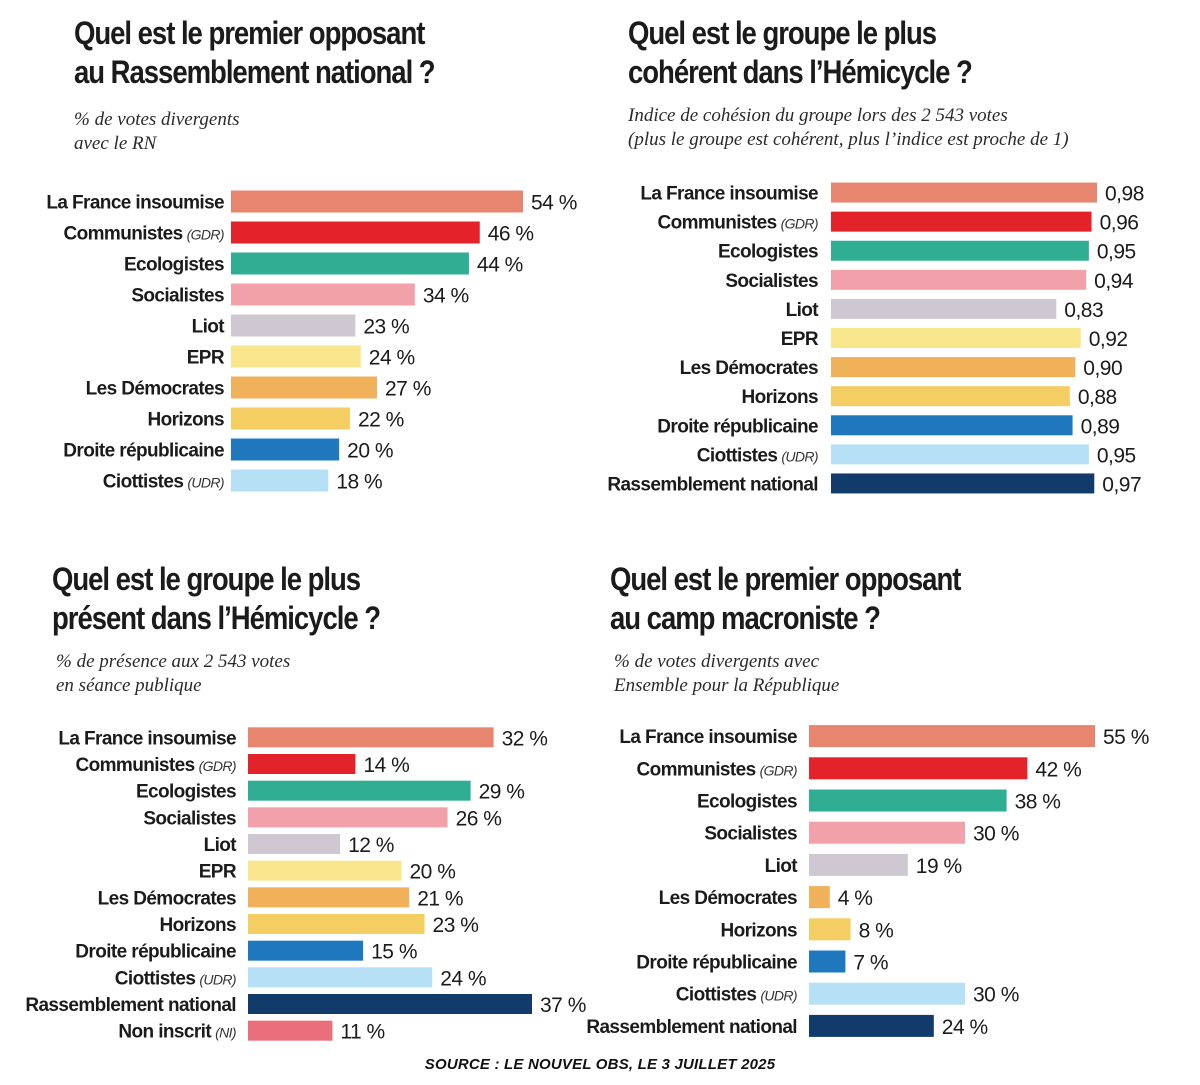 The height and width of the screenshot is (1085, 1200). Describe the element at coordinates (479, 818) in the screenshot. I see `value-label: 26 %` at that location.